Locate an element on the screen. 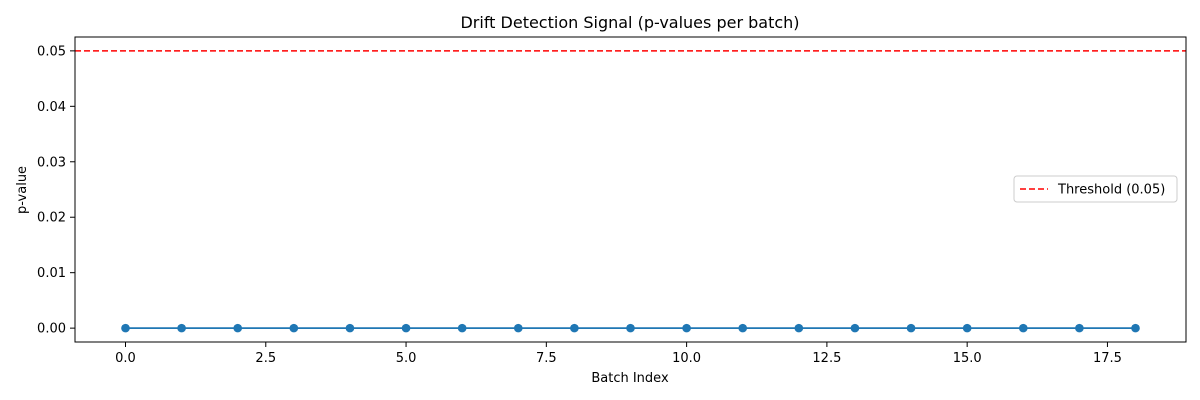 This screenshot has width=1200, height=400. y-tick-label: 0.01 is located at coordinates (51, 273).